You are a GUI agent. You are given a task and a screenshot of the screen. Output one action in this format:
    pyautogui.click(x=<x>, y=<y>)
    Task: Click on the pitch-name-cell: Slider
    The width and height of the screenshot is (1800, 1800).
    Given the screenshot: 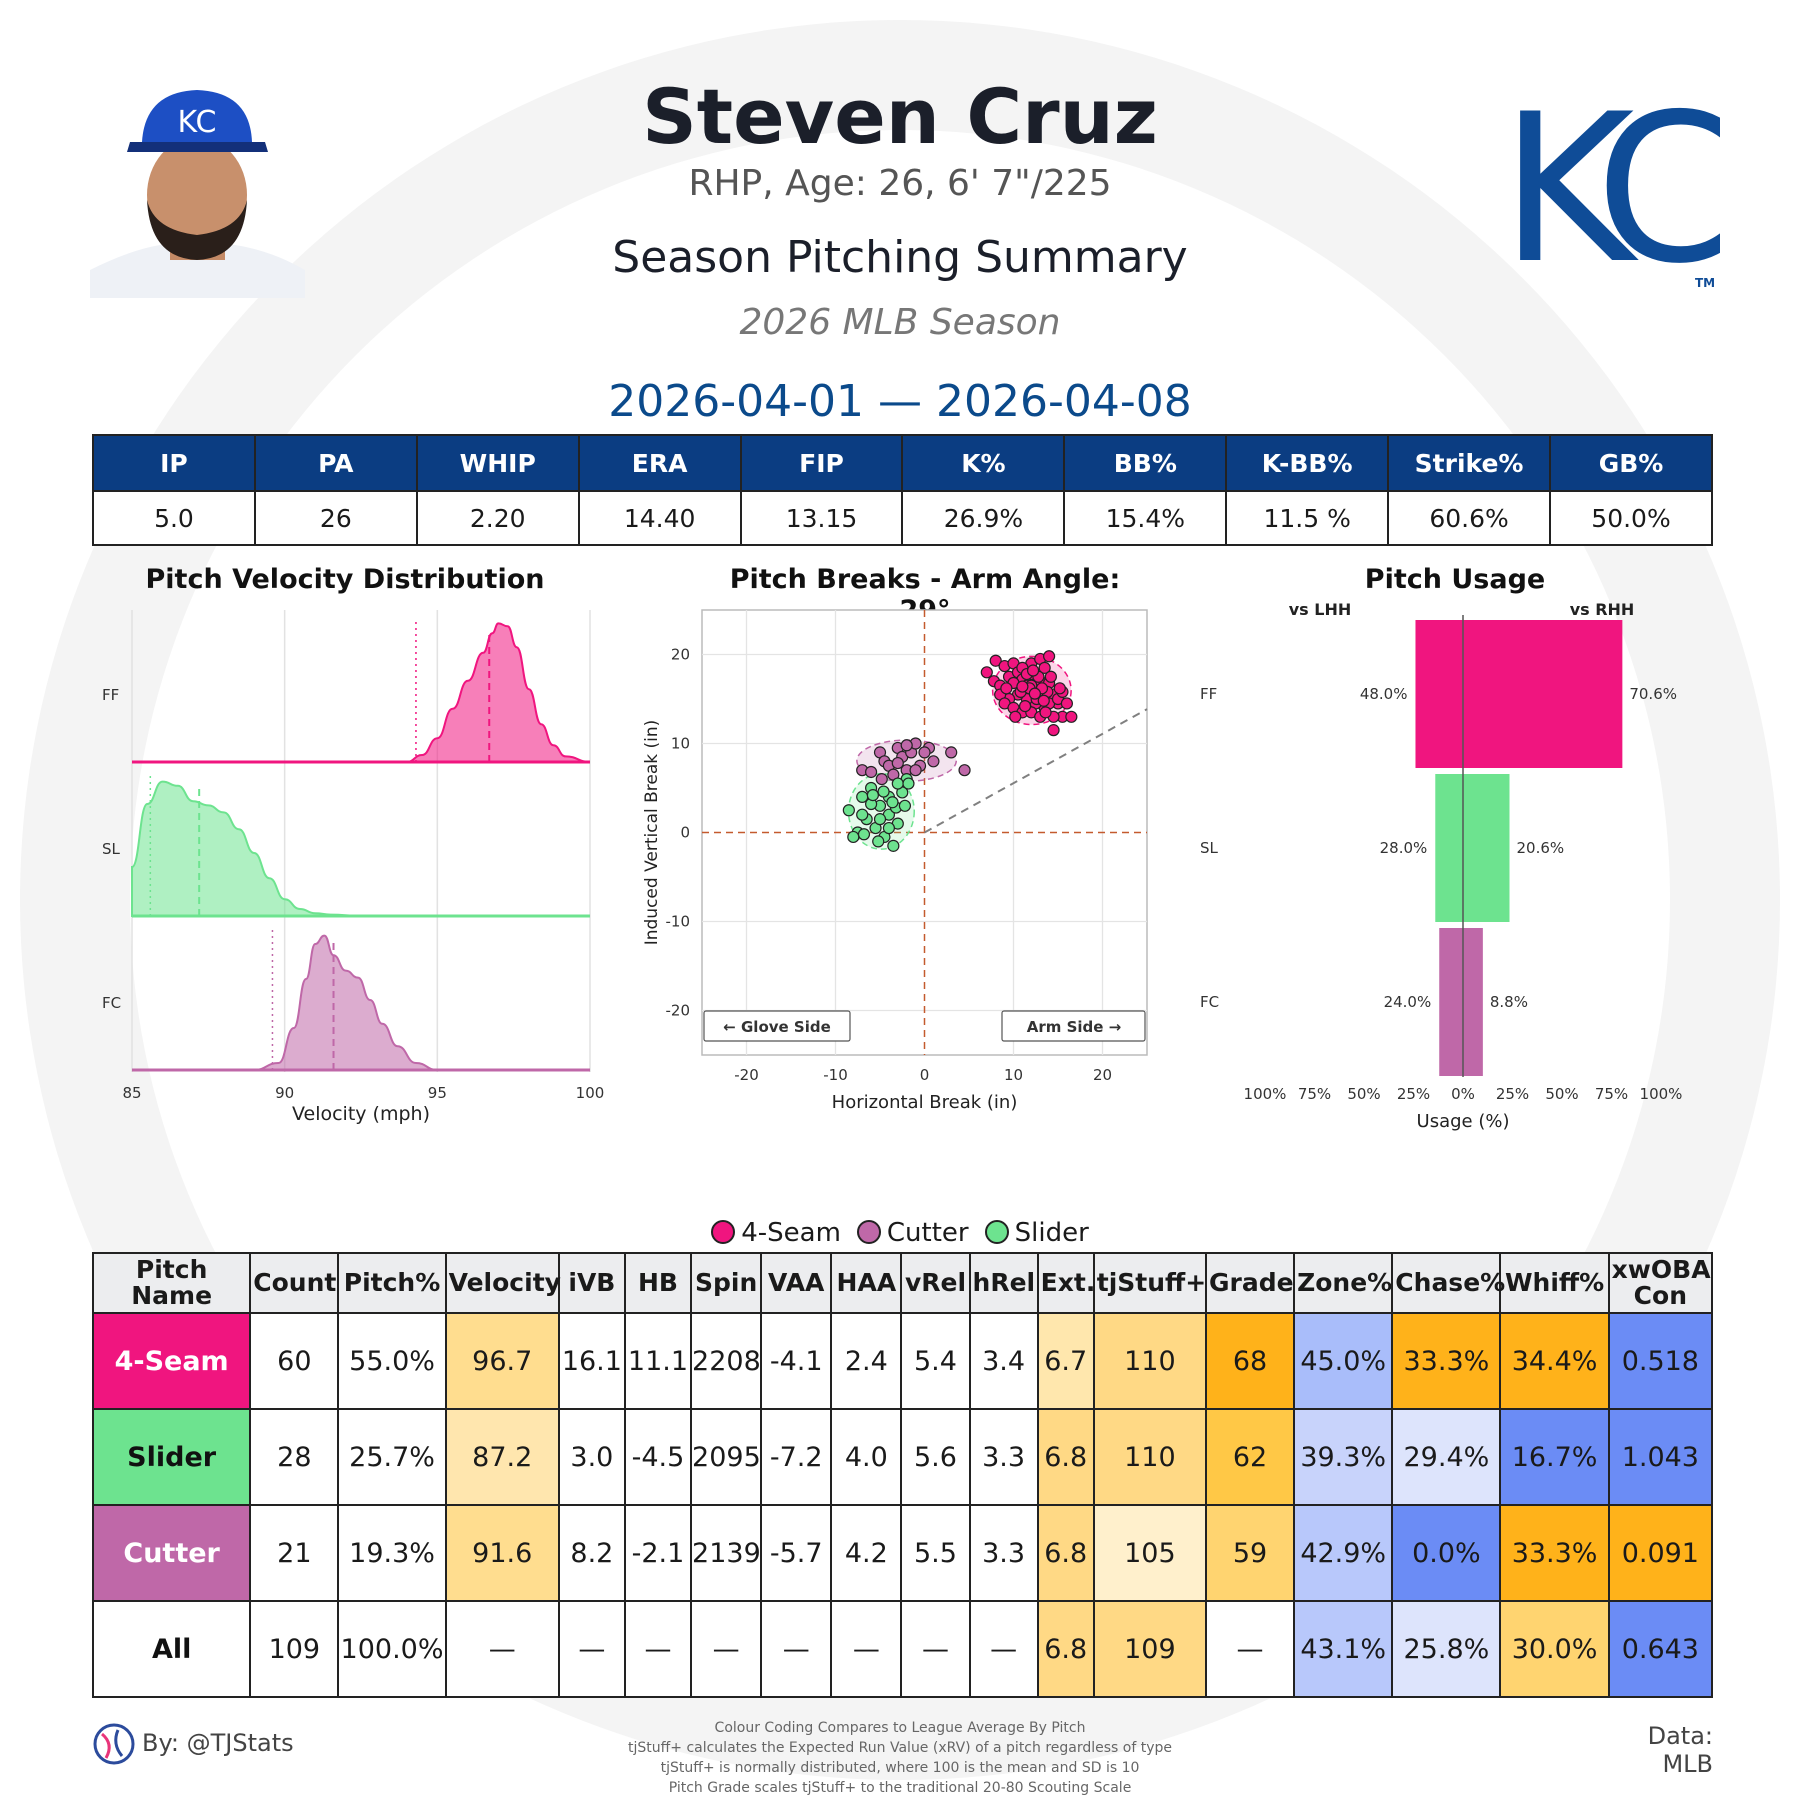 What is the action you would take?
    pyautogui.click(x=171, y=1457)
    